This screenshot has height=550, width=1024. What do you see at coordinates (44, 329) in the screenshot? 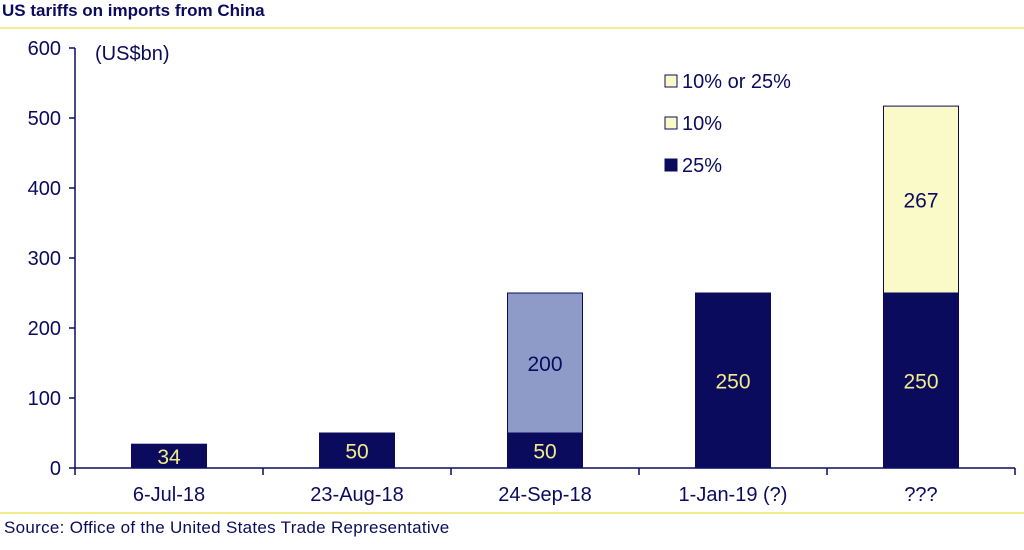
I see `y-tick-label: 200` at bounding box center [44, 329].